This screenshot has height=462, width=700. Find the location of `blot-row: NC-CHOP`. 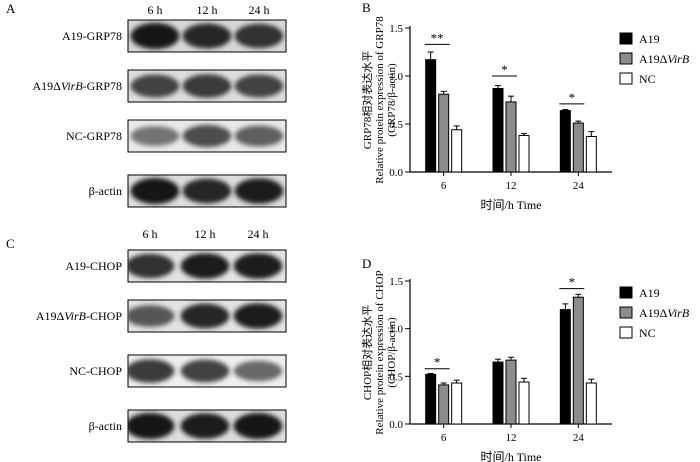

blot-row: NC-CHOP is located at coordinates (178, 371).